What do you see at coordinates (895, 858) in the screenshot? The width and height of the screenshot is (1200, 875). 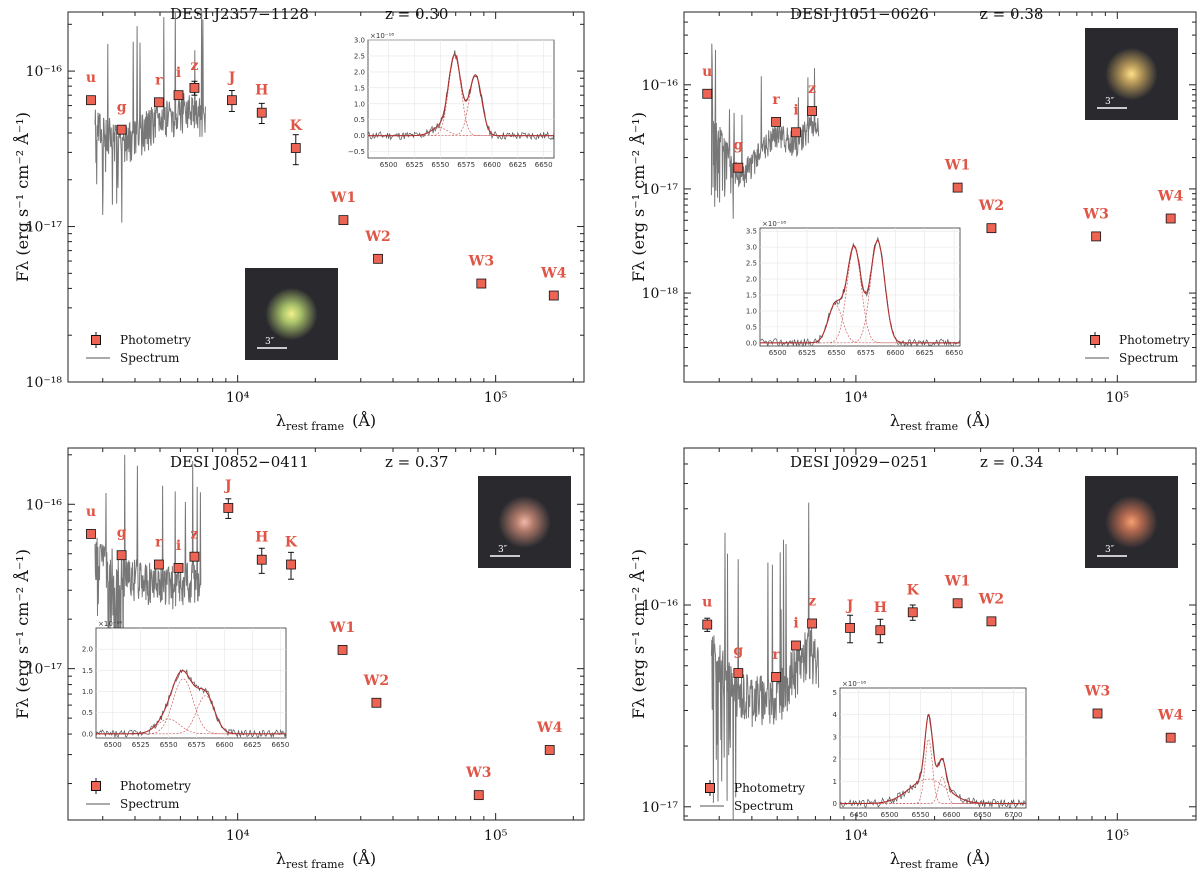 I see `x-axis-label-main: λ` at bounding box center [895, 858].